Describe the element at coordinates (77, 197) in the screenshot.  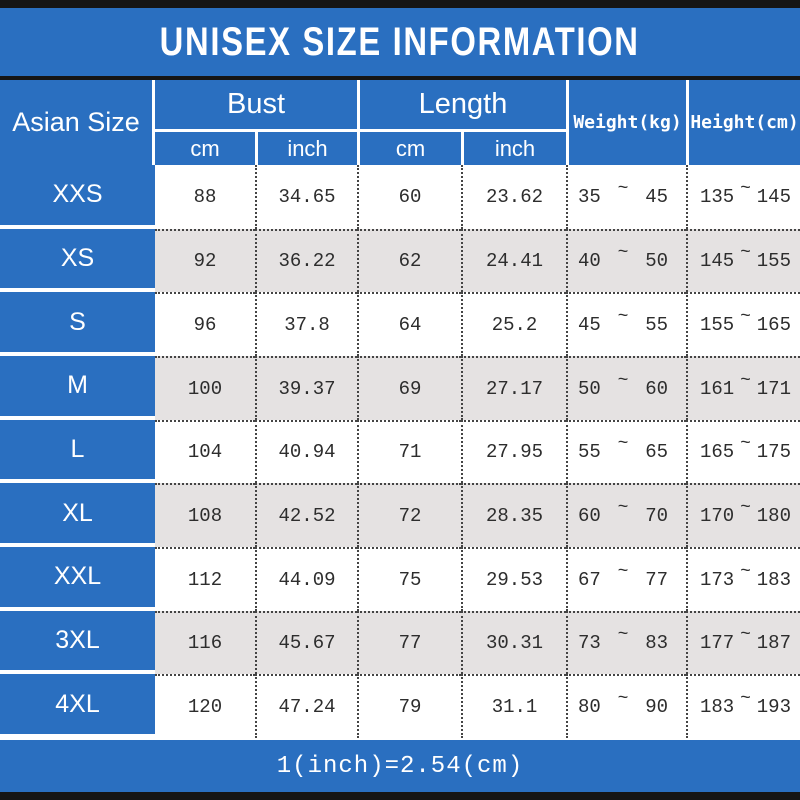
I see `size-cell: XXS` at that location.